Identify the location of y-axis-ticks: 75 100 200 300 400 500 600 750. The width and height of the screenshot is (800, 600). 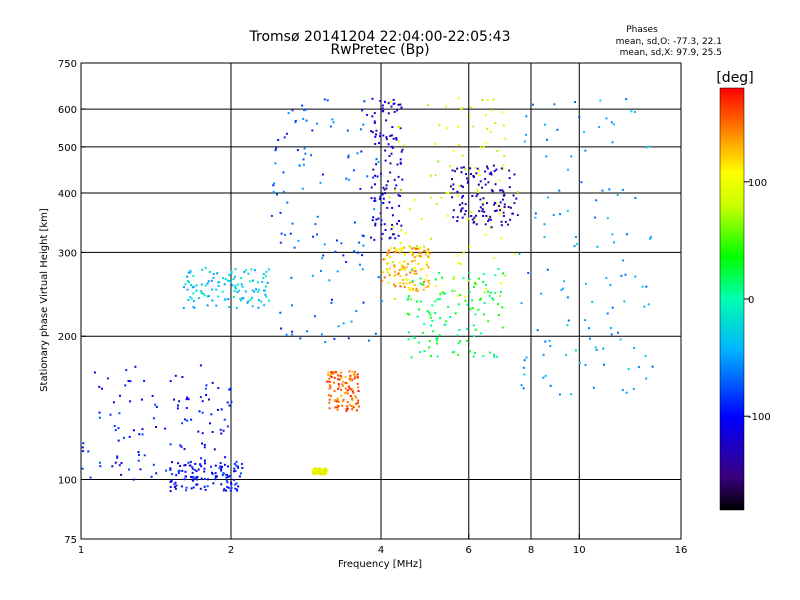
(72, 302).